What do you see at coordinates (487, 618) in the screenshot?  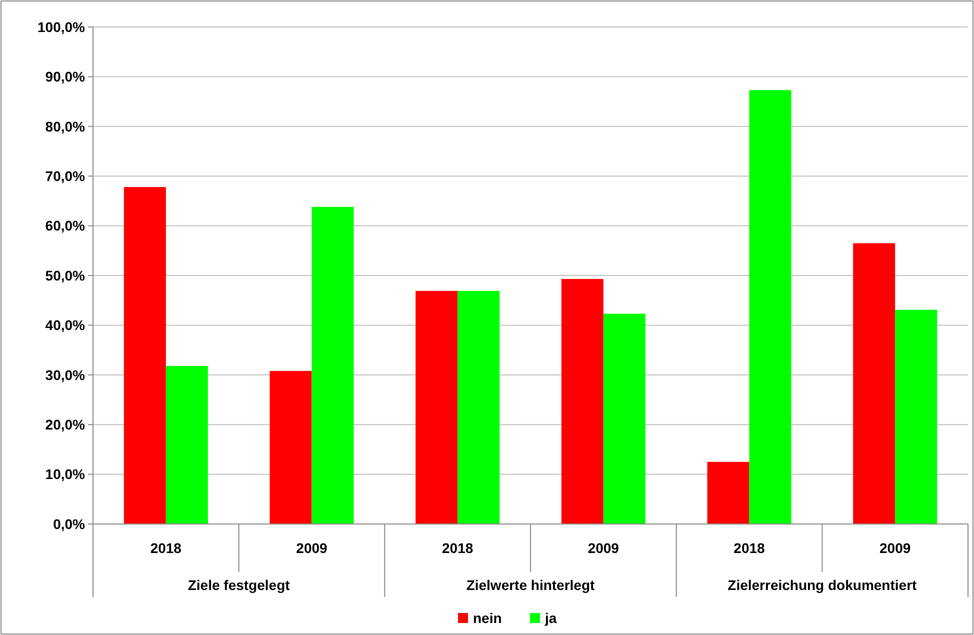 I see `legend-label: nein` at bounding box center [487, 618].